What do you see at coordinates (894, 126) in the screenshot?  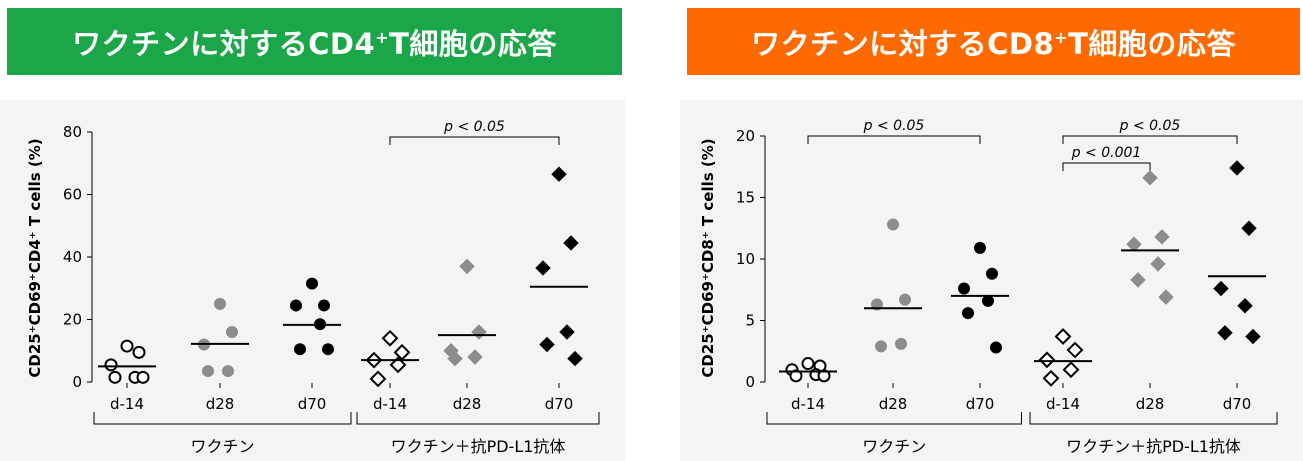 I see `cd8-p-value-label: p < 0.05` at bounding box center [894, 126].